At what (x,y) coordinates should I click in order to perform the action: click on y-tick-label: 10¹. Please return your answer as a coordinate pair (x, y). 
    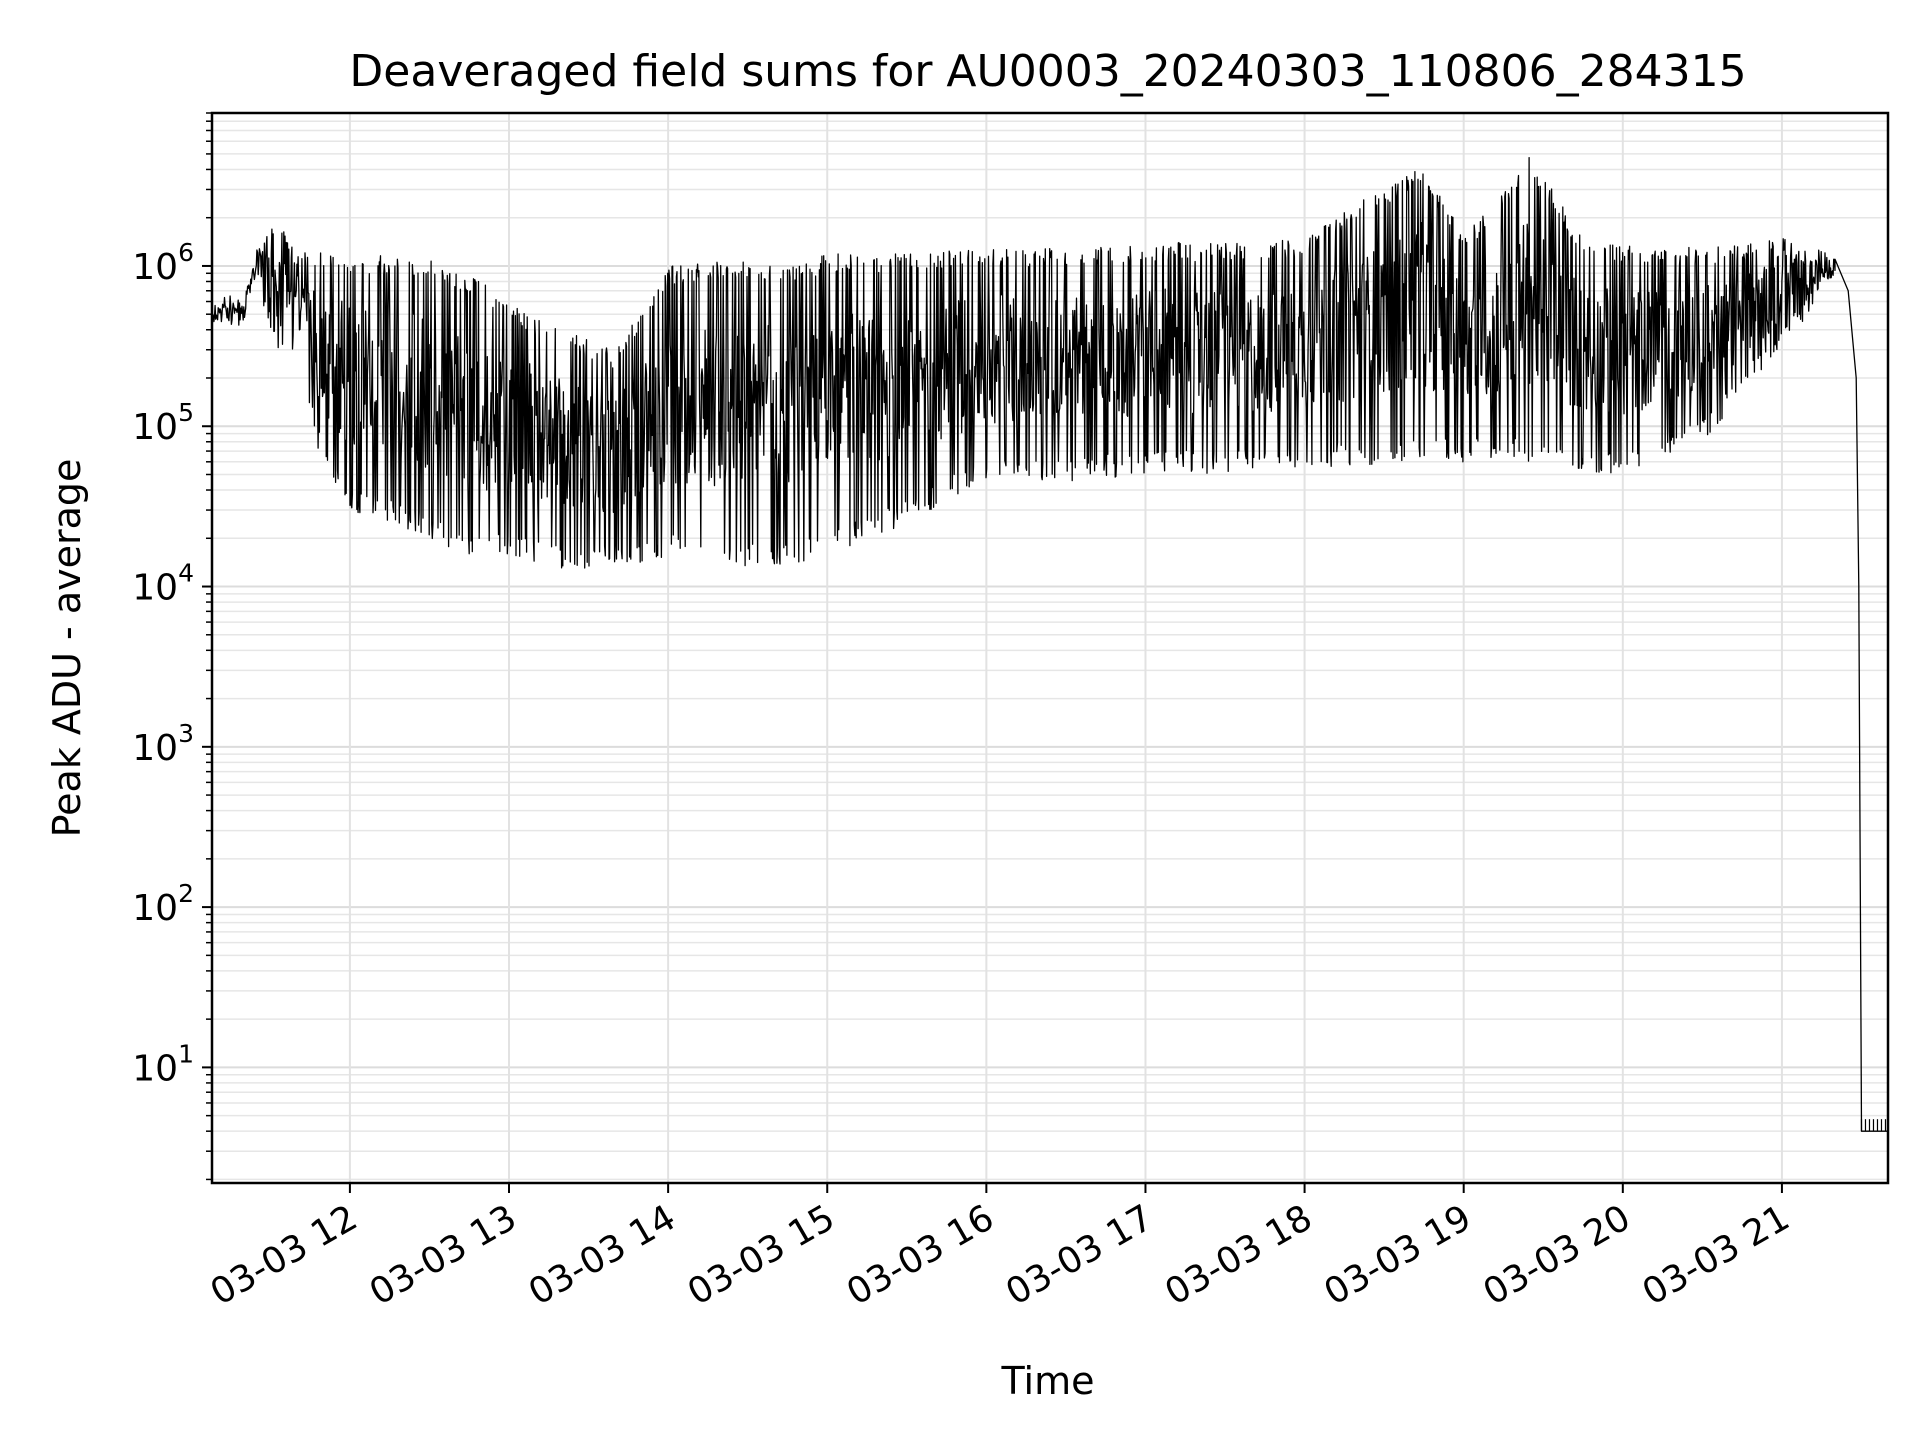
    Looking at the image, I should click on (163, 1064).